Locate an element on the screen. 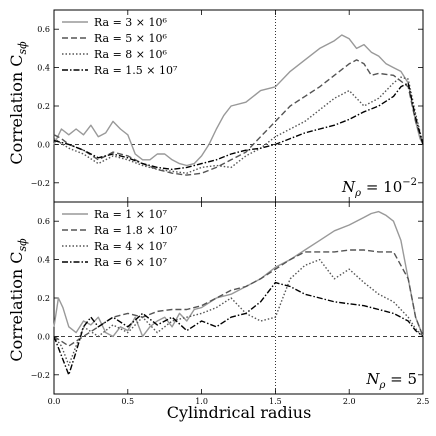 The image size is (436, 436). x-tick-label: 1.5 is located at coordinates (275, 401).